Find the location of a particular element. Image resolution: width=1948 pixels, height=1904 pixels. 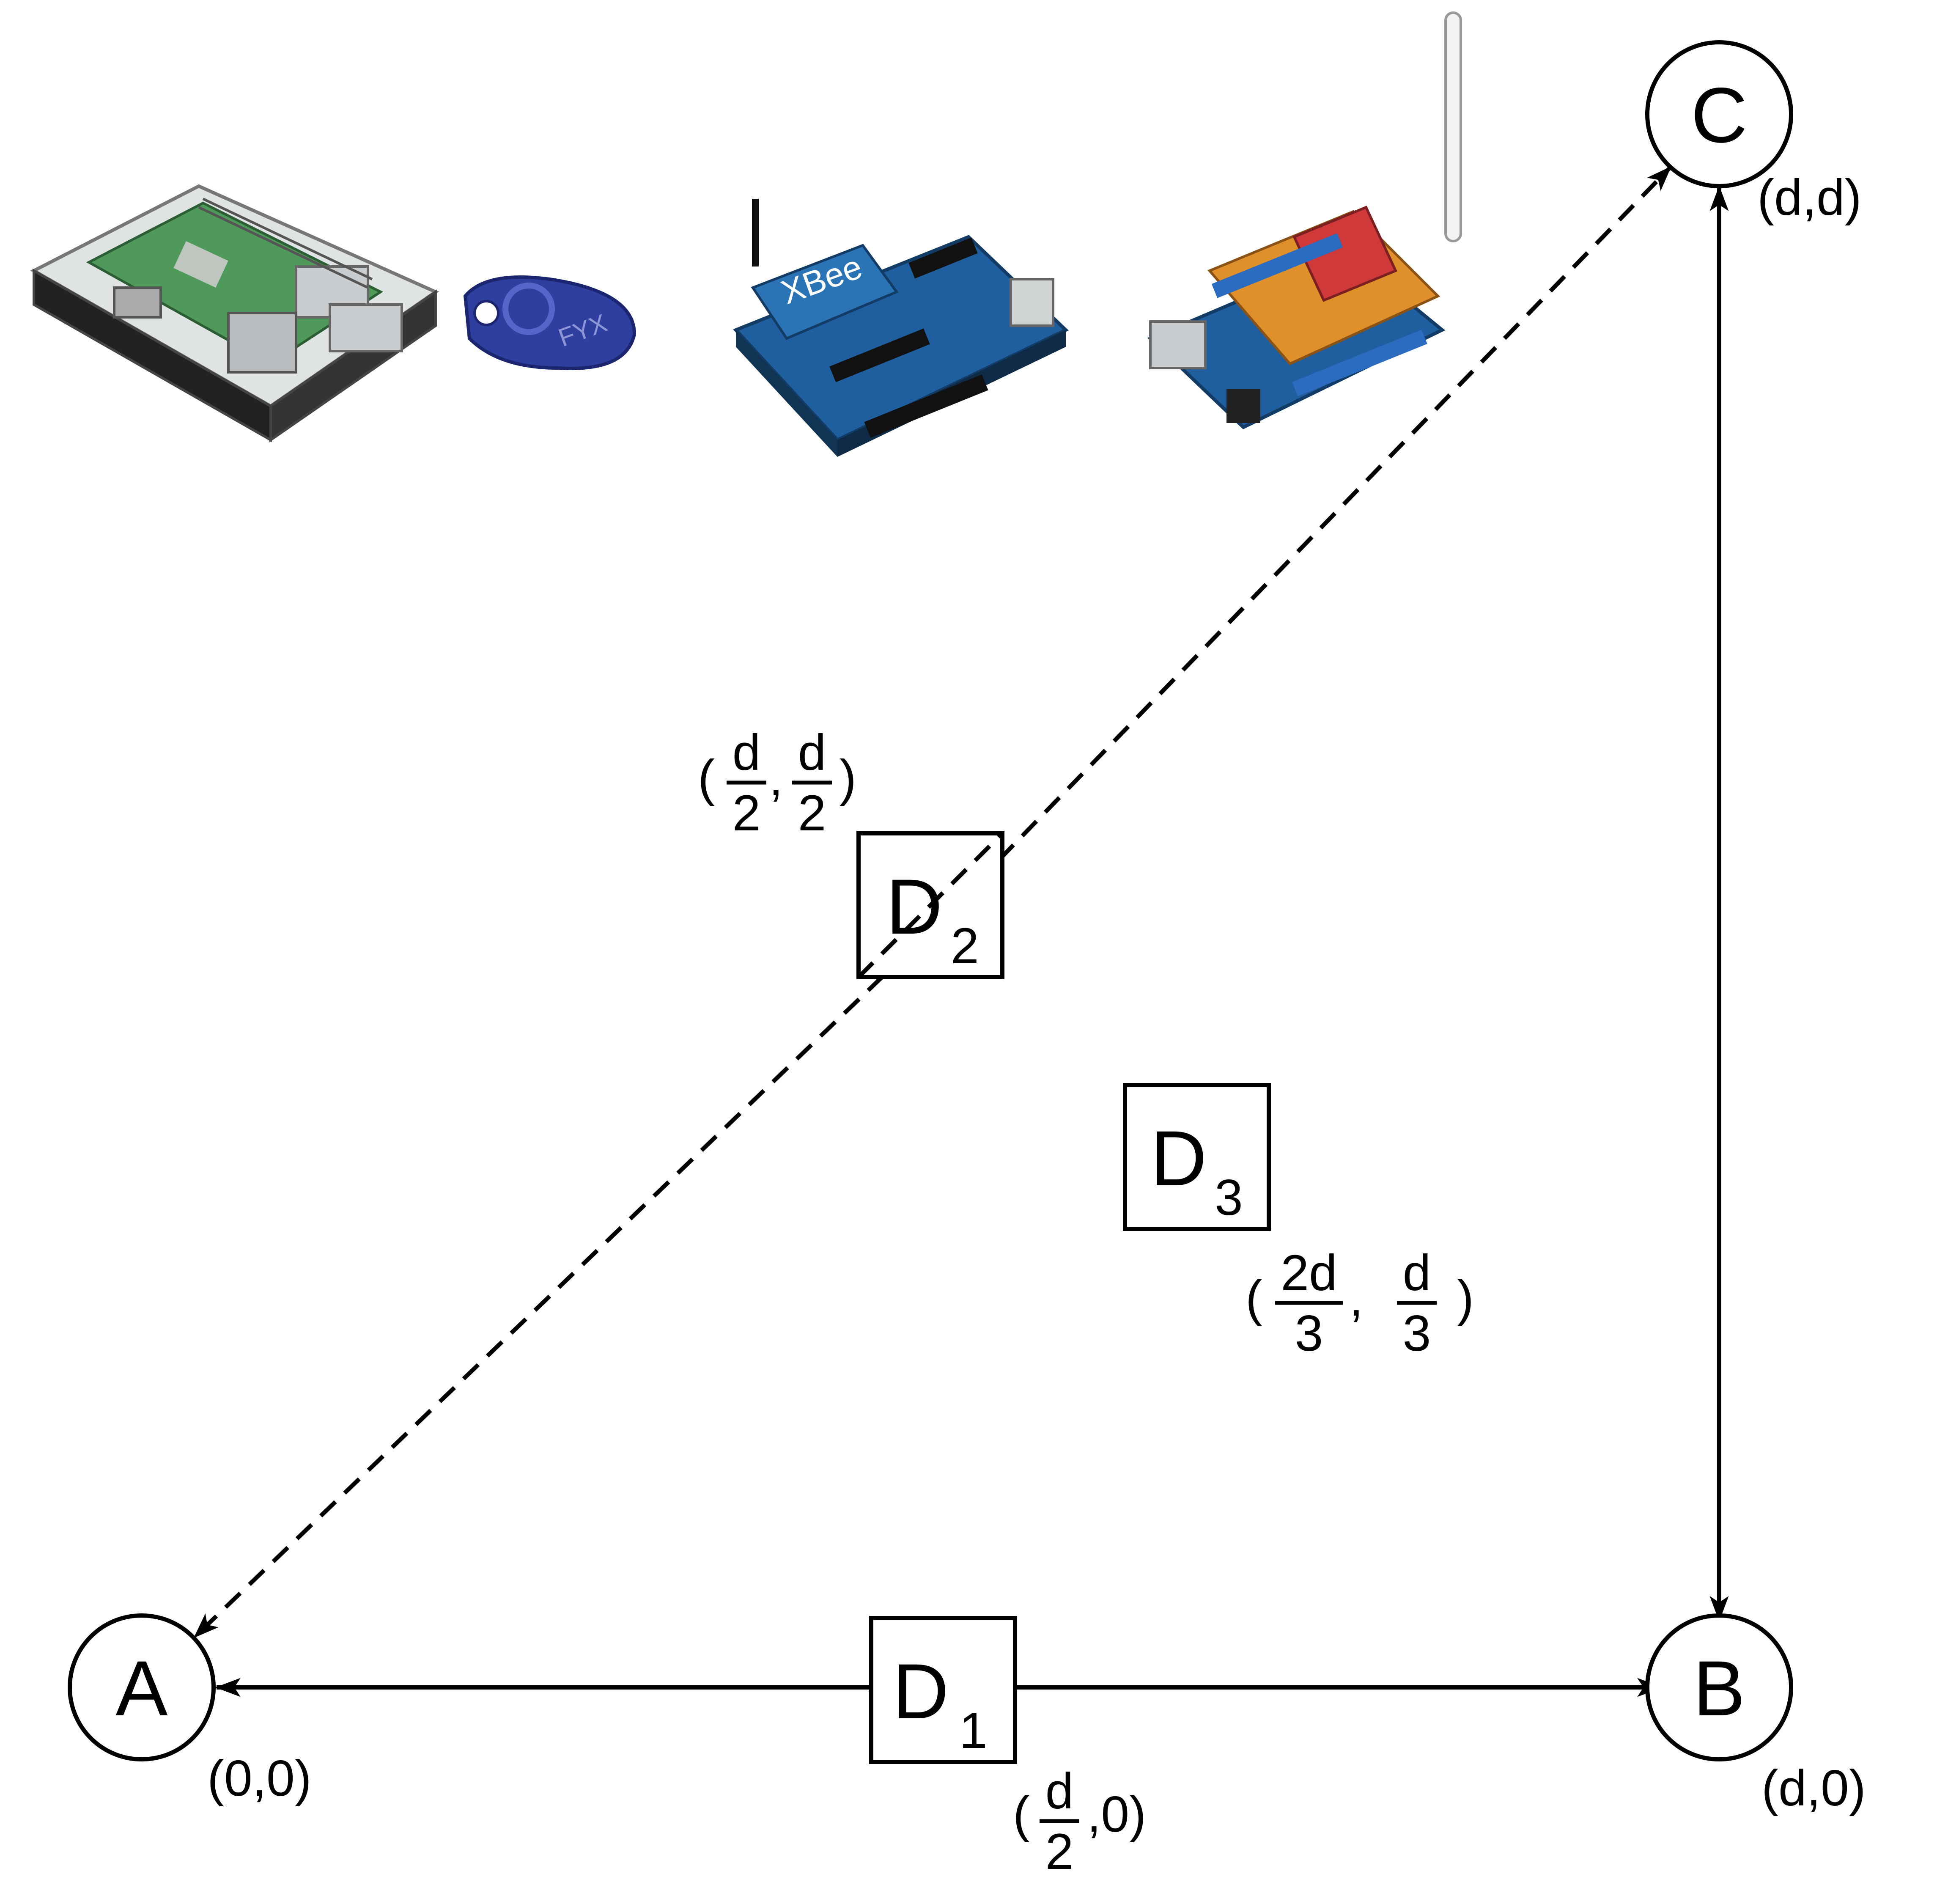

device-d3: D 3 is located at coordinates (1197, 1157).